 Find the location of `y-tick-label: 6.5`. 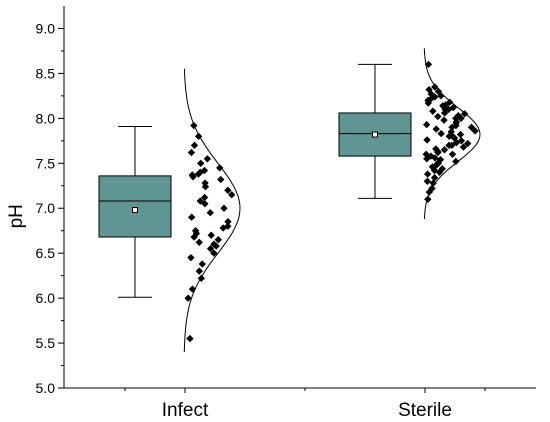

y-tick-label: 6.5 is located at coordinates (46, 253).